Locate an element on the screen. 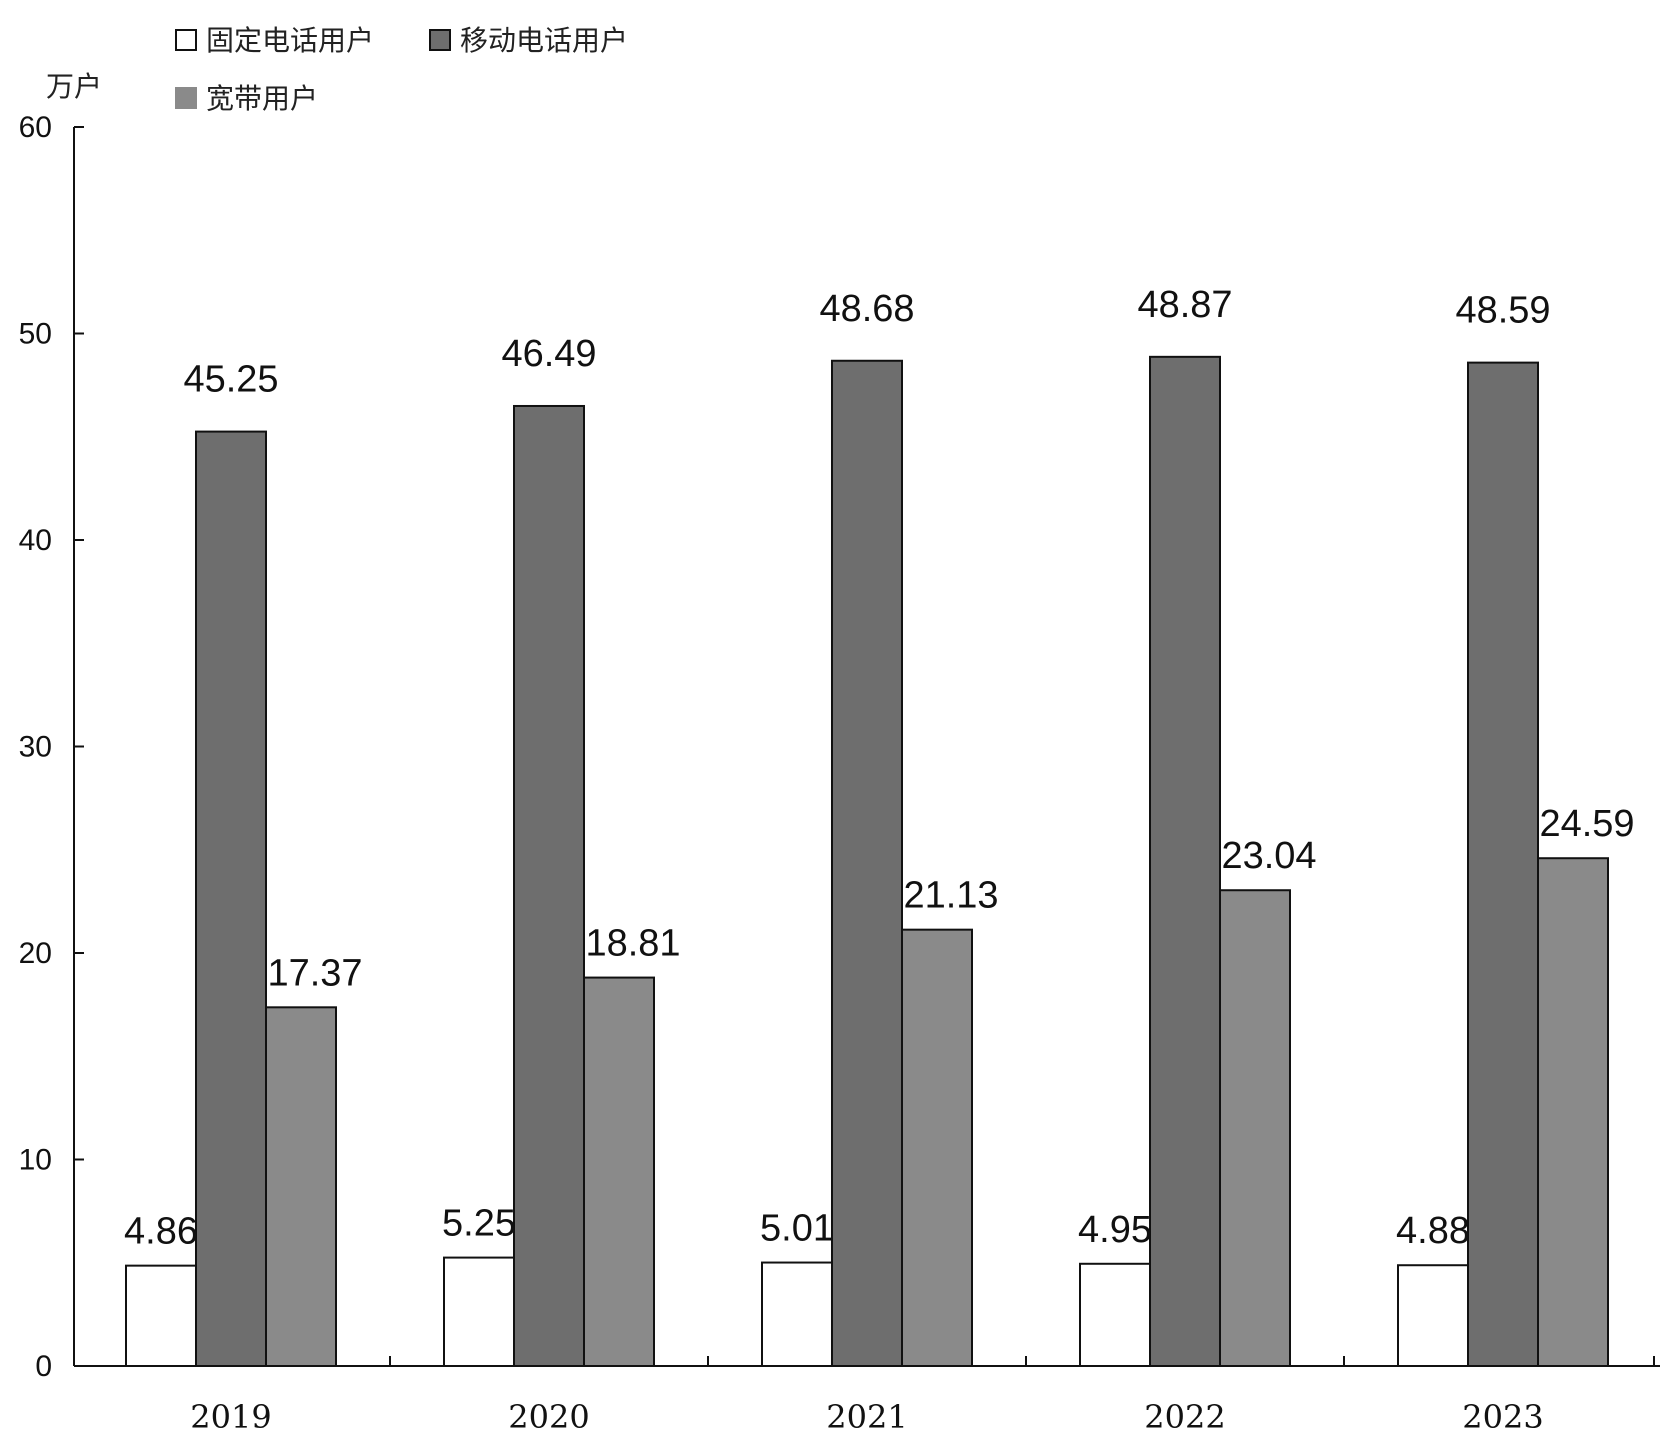 The image size is (1675, 1435). legend-label-fixed-phone: 固定电话用户 is located at coordinates (290, 40).